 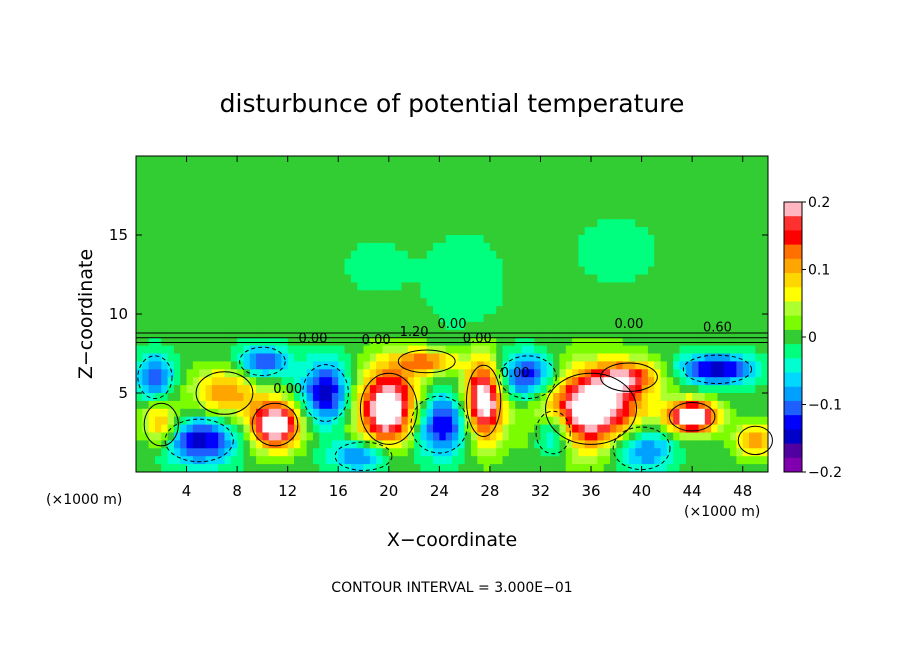 What do you see at coordinates (793, 309) in the screenshot?
I see `colorbar-swatch` at bounding box center [793, 309].